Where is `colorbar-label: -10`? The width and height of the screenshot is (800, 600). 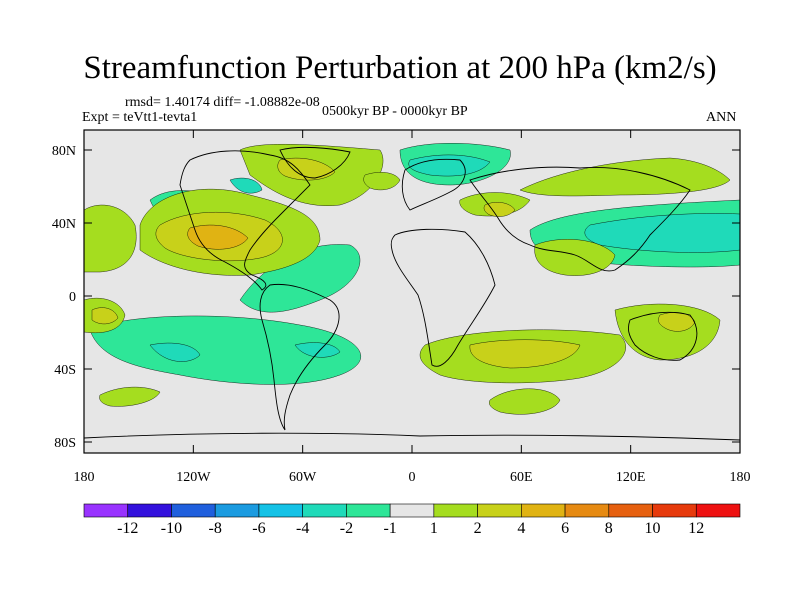 colorbar-label: -10 is located at coordinates (171, 528).